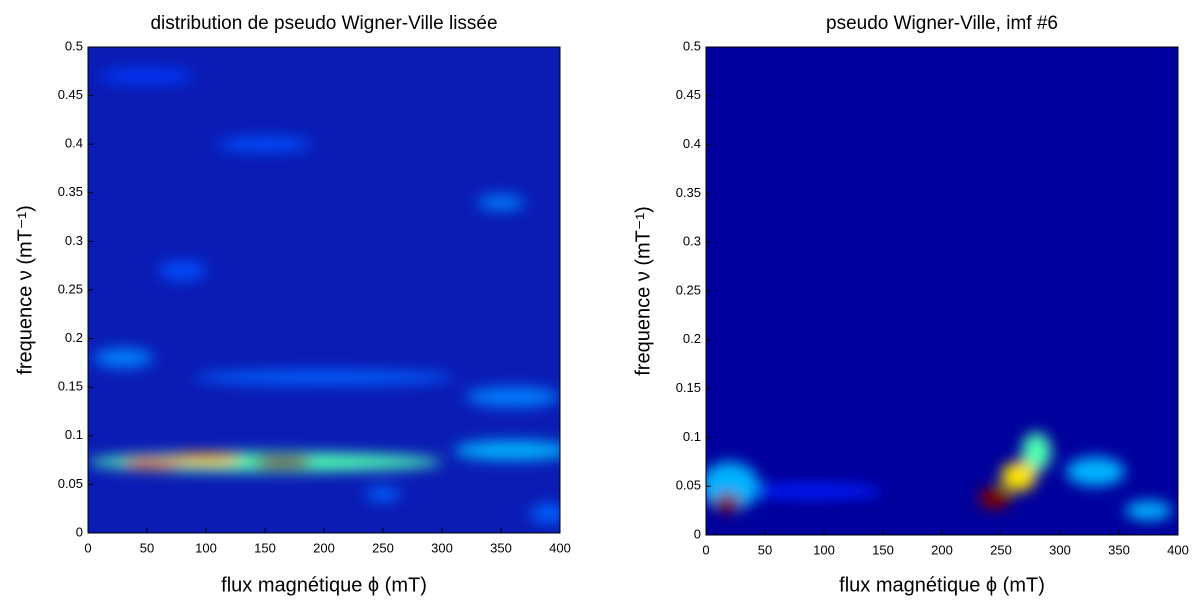  Describe the element at coordinates (942, 23) in the screenshot. I see `chart-title: pseudo Wigner-Ville, imf #6` at that location.